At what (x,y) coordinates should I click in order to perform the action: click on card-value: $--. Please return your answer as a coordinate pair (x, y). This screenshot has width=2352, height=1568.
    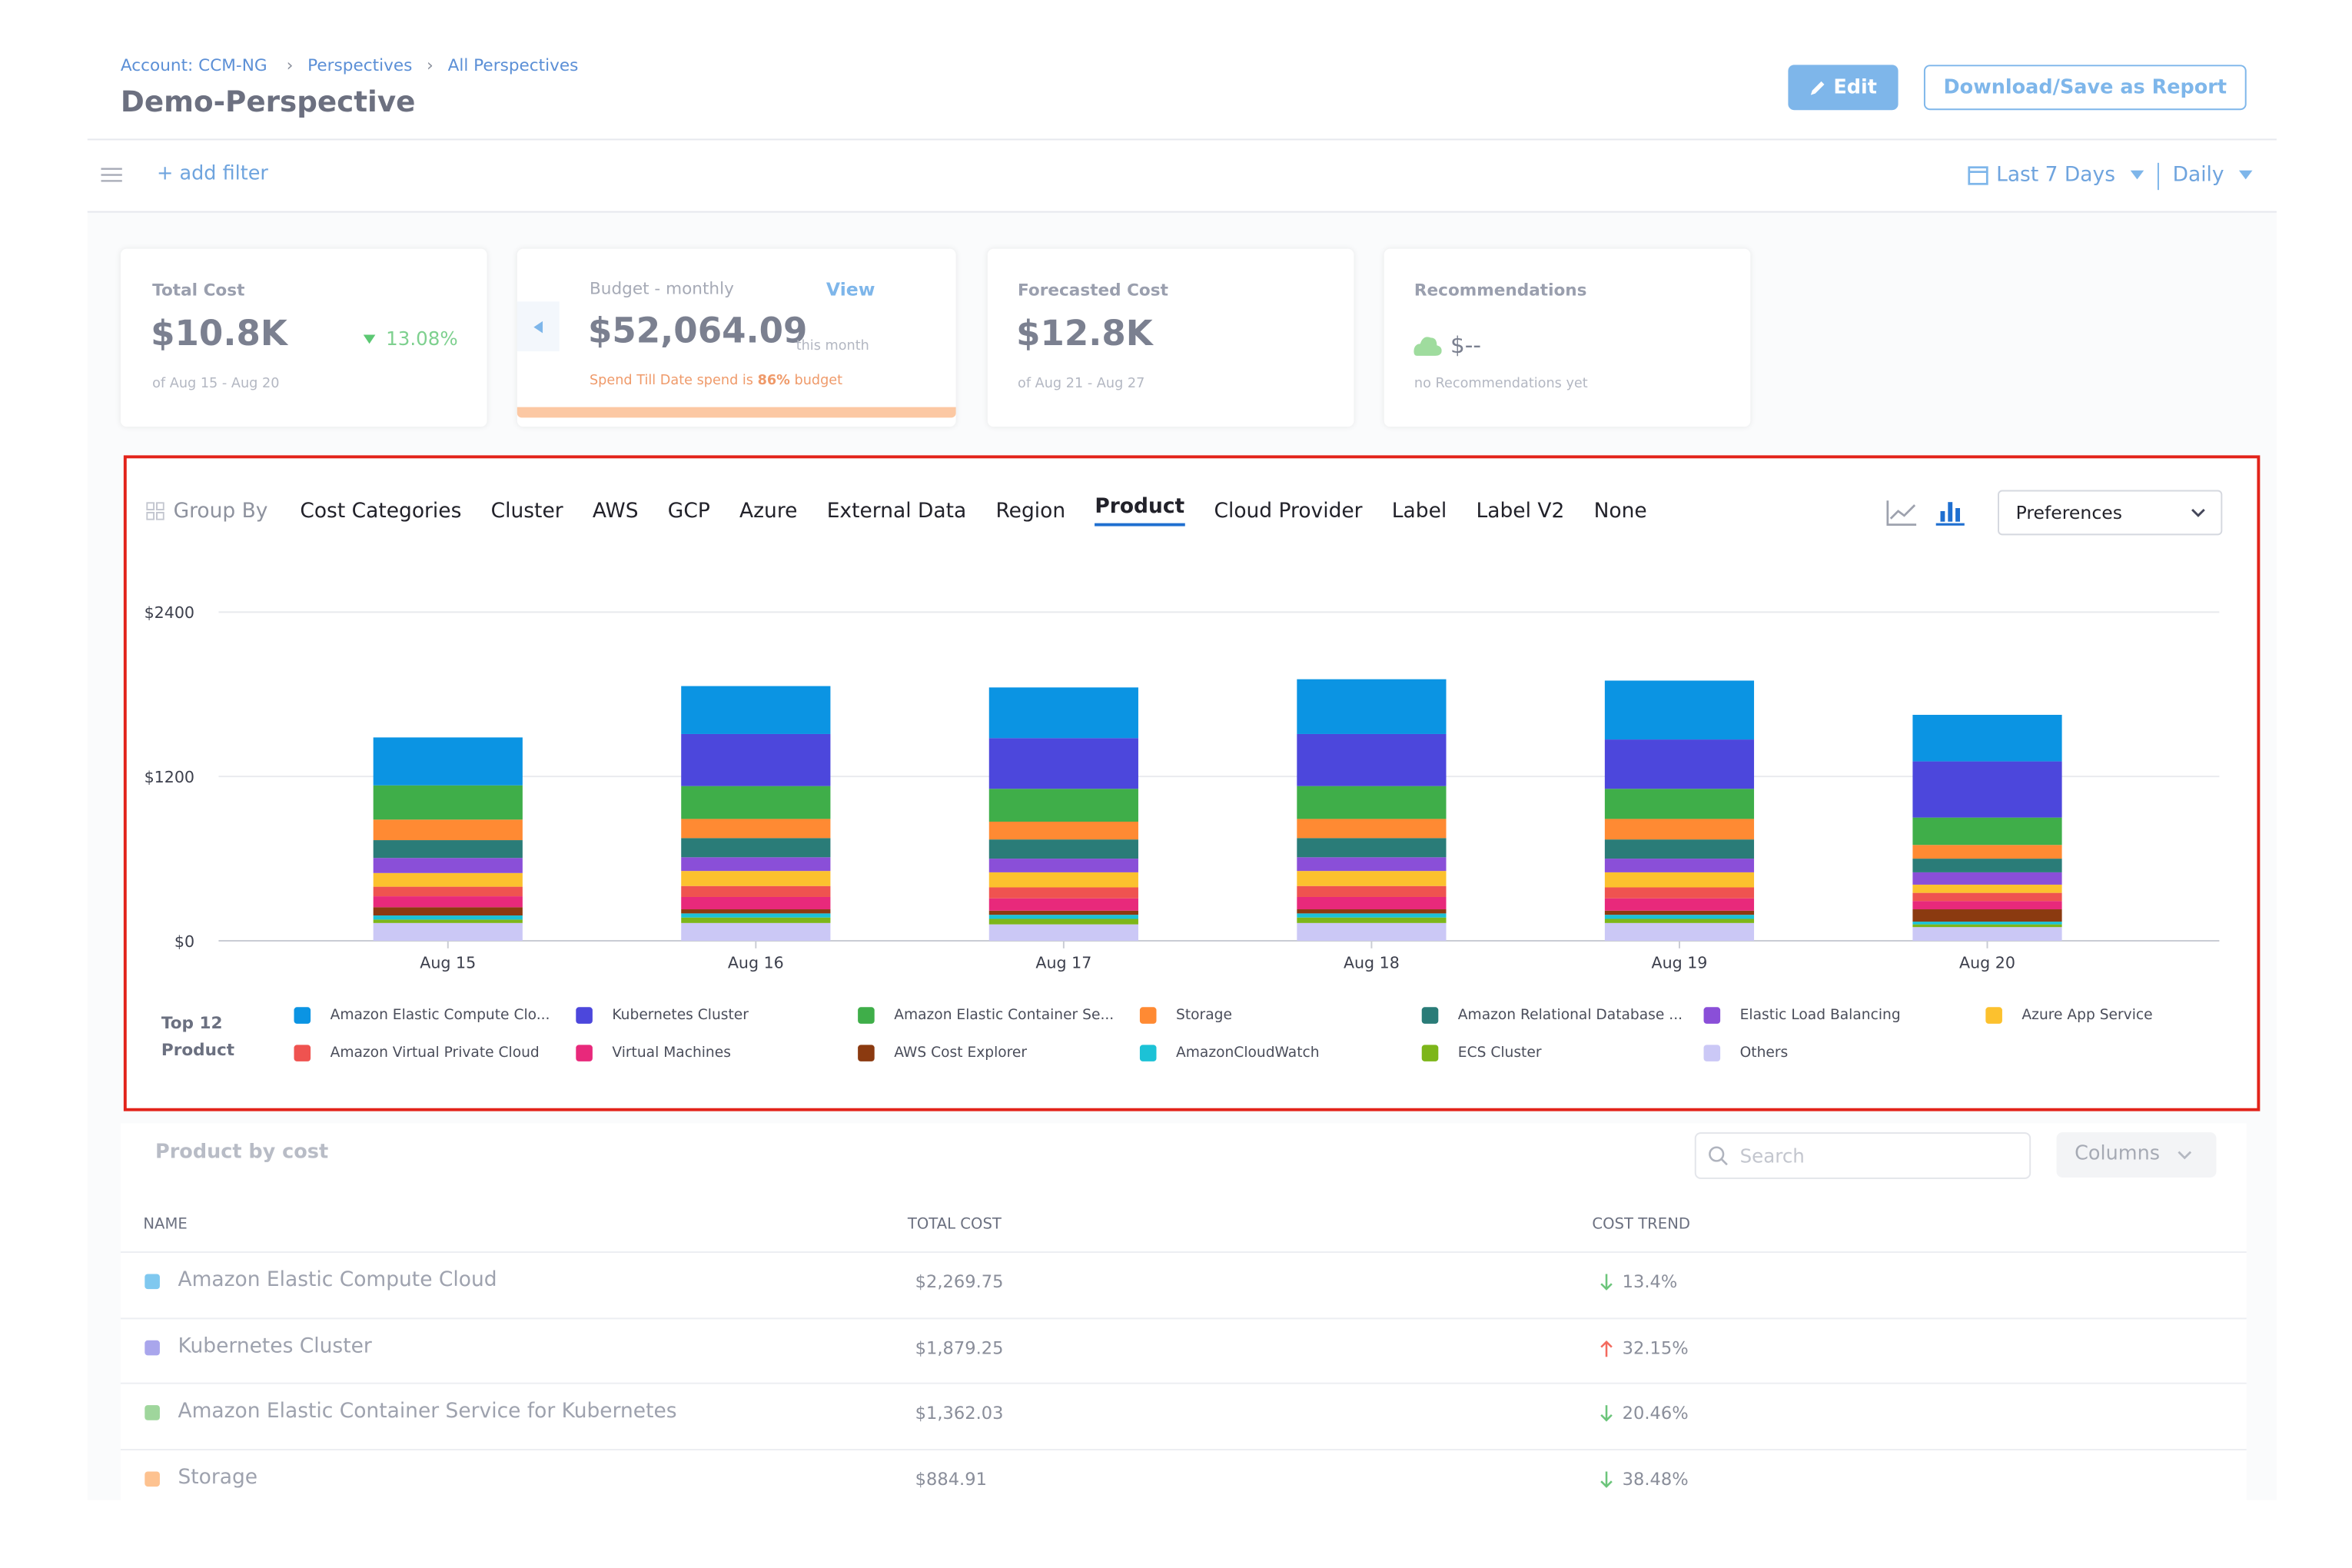
    Looking at the image, I should click on (1465, 345).